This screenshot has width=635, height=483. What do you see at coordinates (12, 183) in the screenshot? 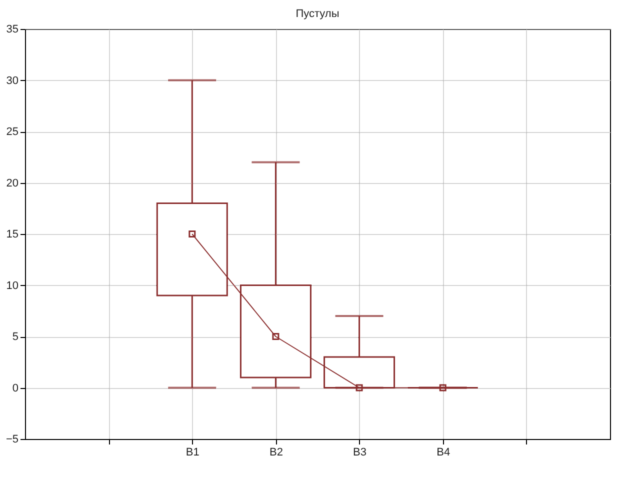
I see `y-tick-label: 20` at bounding box center [12, 183].